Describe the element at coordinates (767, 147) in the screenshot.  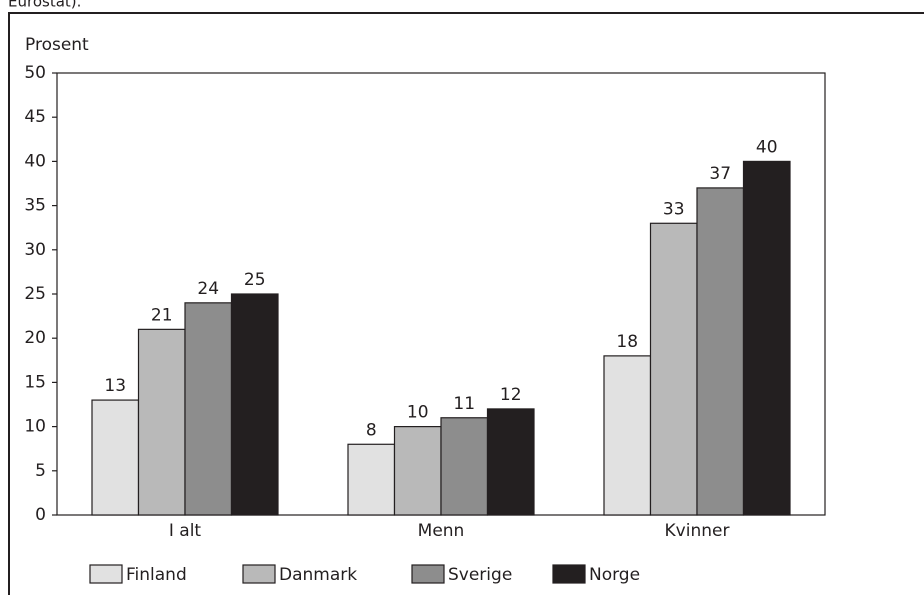
I see `data-label: 40` at that location.